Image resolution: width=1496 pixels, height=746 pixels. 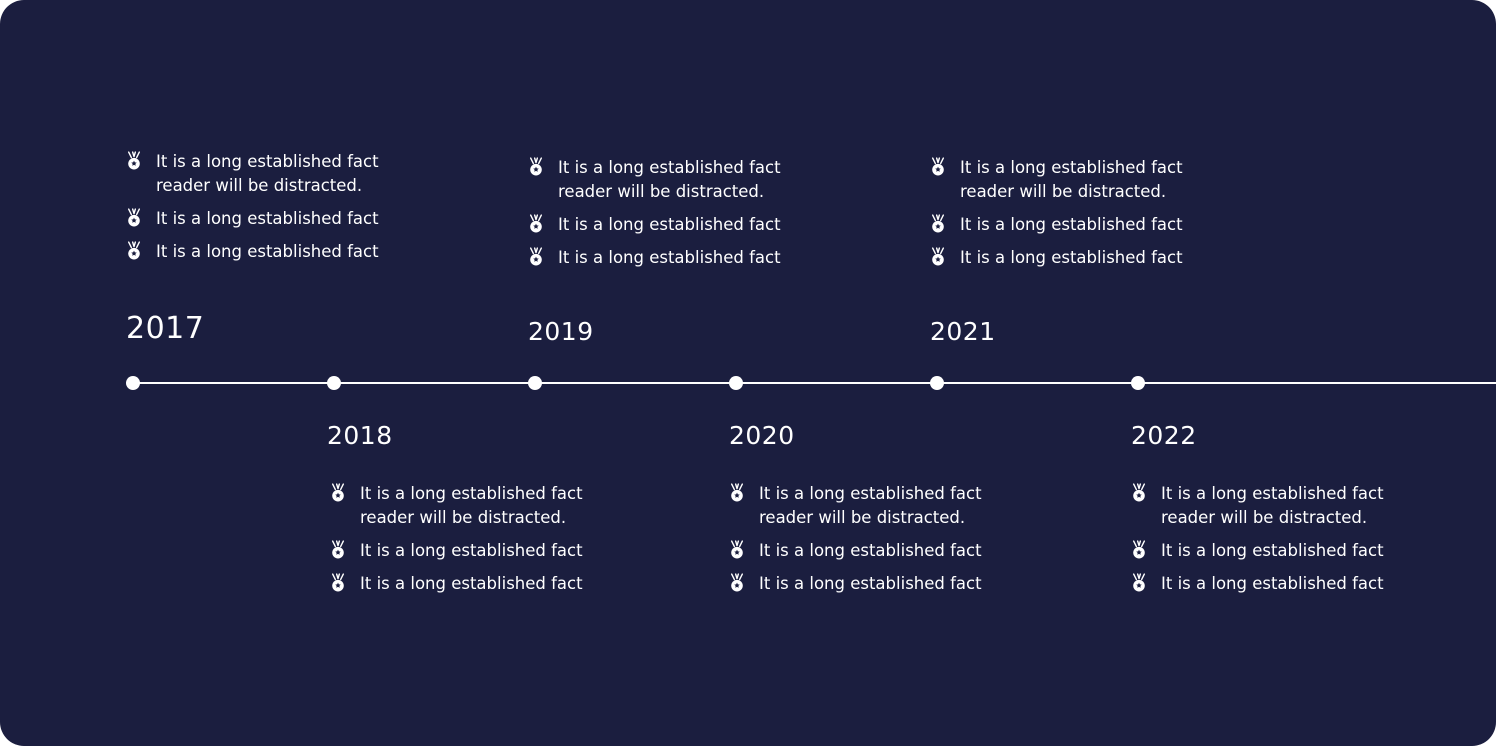 I want to click on year-label-2018: 2018, so click(x=360, y=435).